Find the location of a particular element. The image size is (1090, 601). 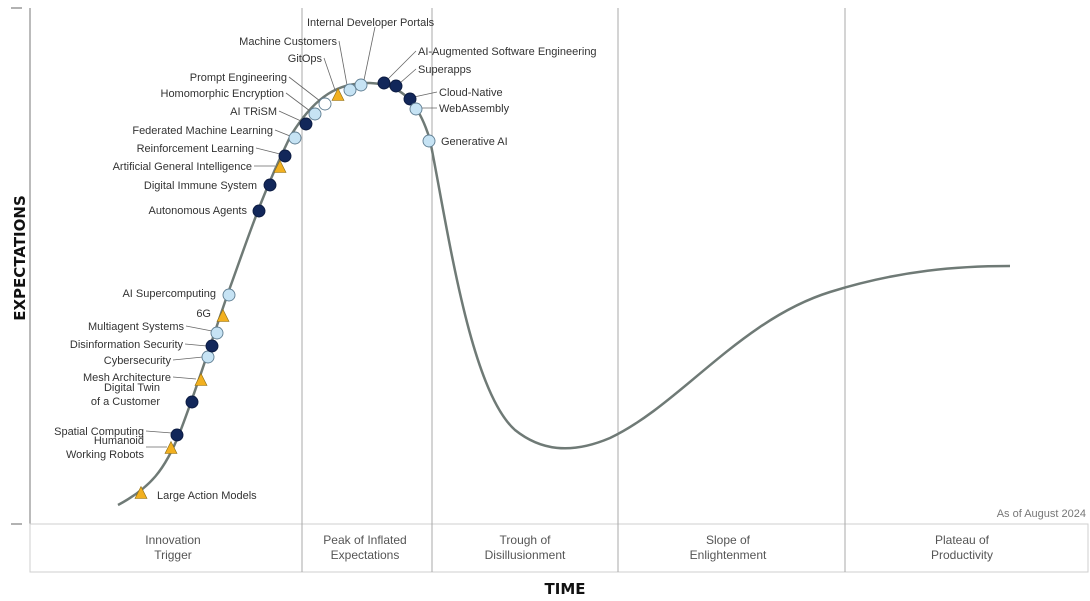

phase-label-plateau-of-productivity: Productivity is located at coordinates (962, 555).